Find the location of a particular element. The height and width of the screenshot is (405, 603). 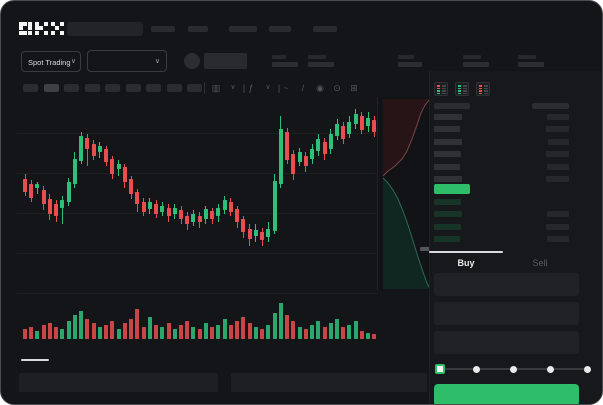

tab-buy: Buy is located at coordinates (466, 263).